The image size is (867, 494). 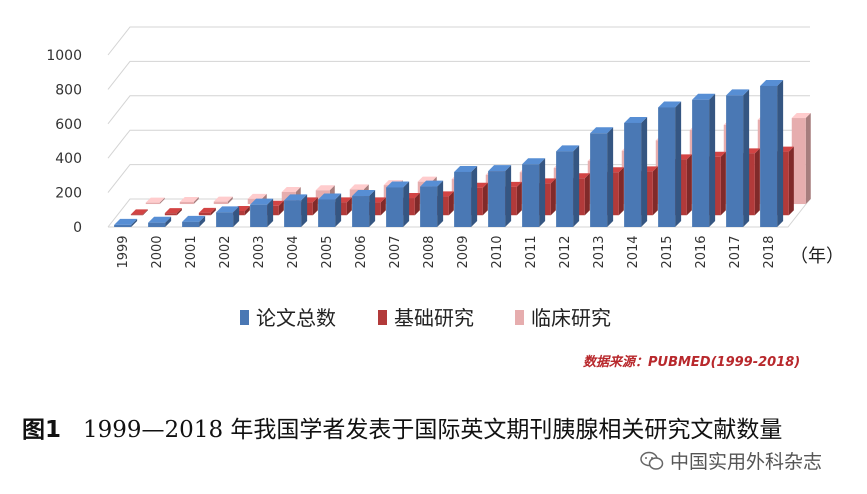 What do you see at coordinates (691, 362) in the screenshot?
I see `data-source-note: 数据来源：PUBMED(1999-2018)` at bounding box center [691, 362].